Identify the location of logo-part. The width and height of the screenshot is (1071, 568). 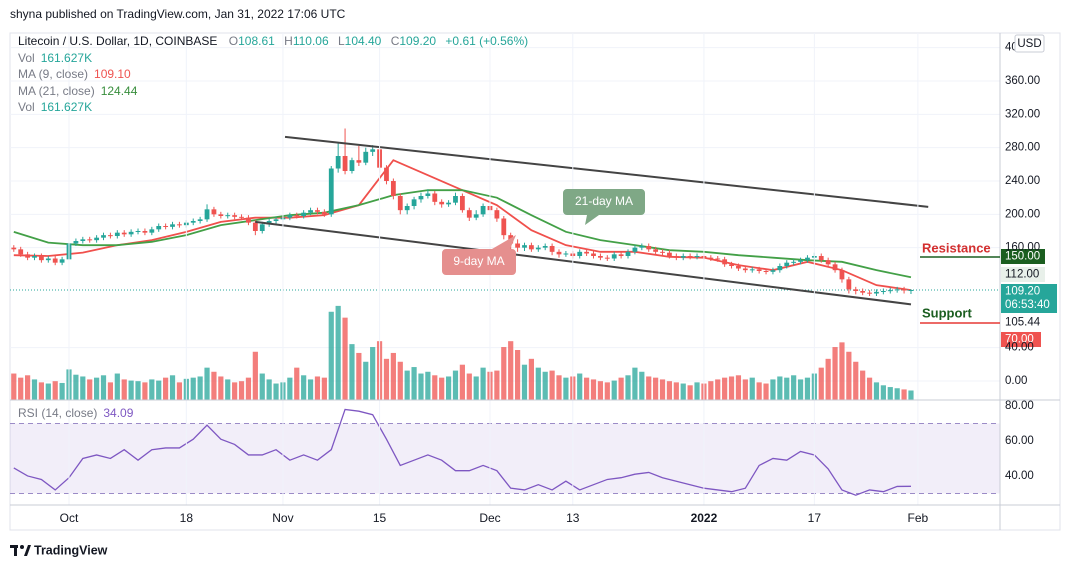
(22, 547).